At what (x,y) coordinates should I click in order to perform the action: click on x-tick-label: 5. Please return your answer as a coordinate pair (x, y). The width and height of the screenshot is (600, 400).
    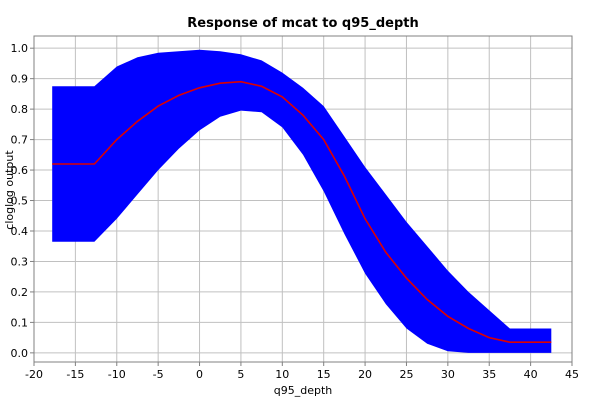
    Looking at the image, I should click on (240, 374).